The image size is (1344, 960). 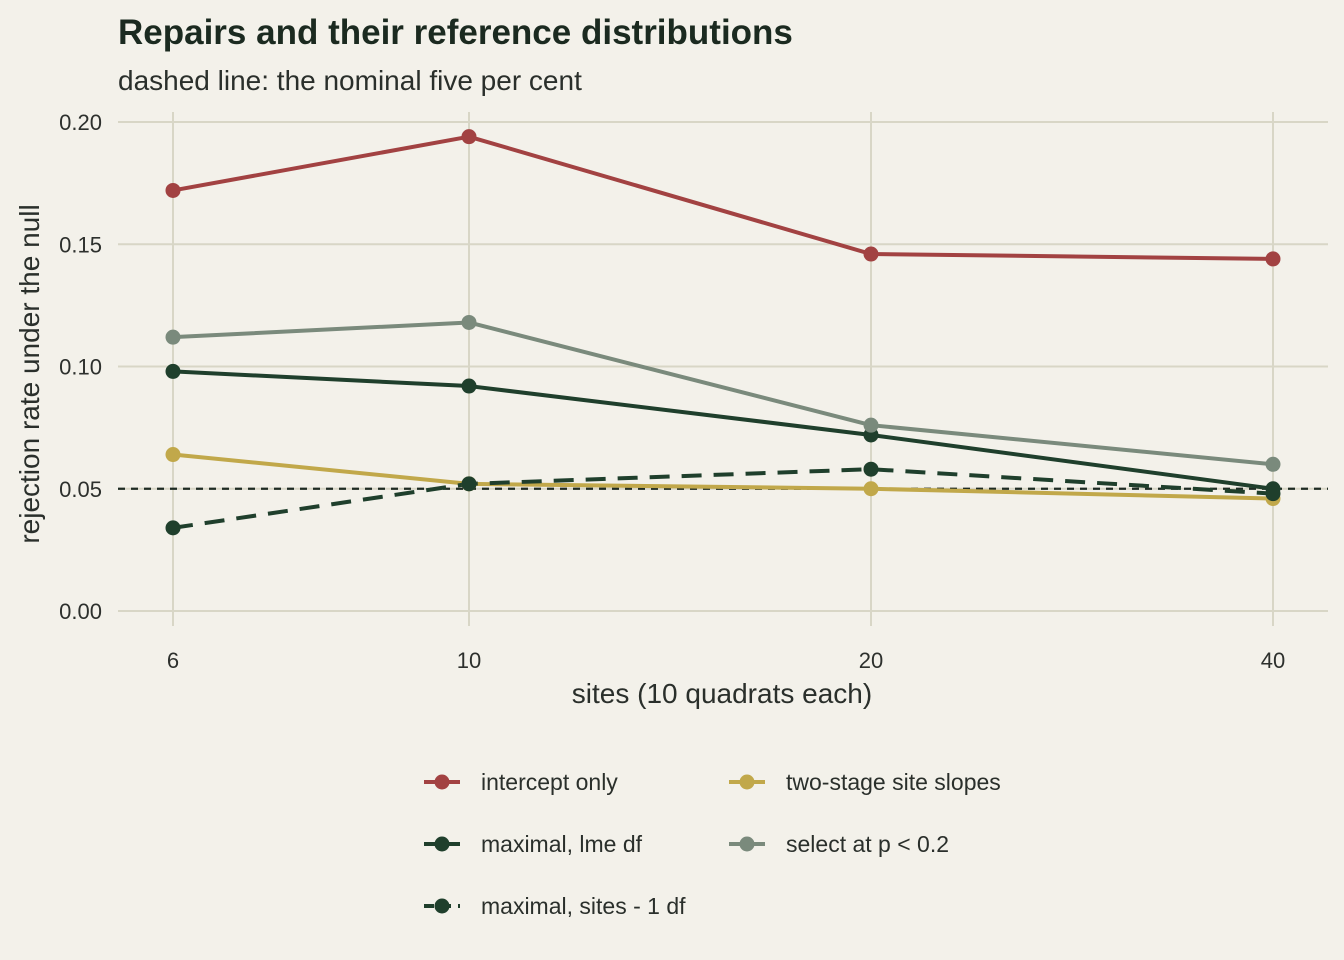 What do you see at coordinates (80, 611) in the screenshot?
I see `y-tick-label: 0.00` at bounding box center [80, 611].